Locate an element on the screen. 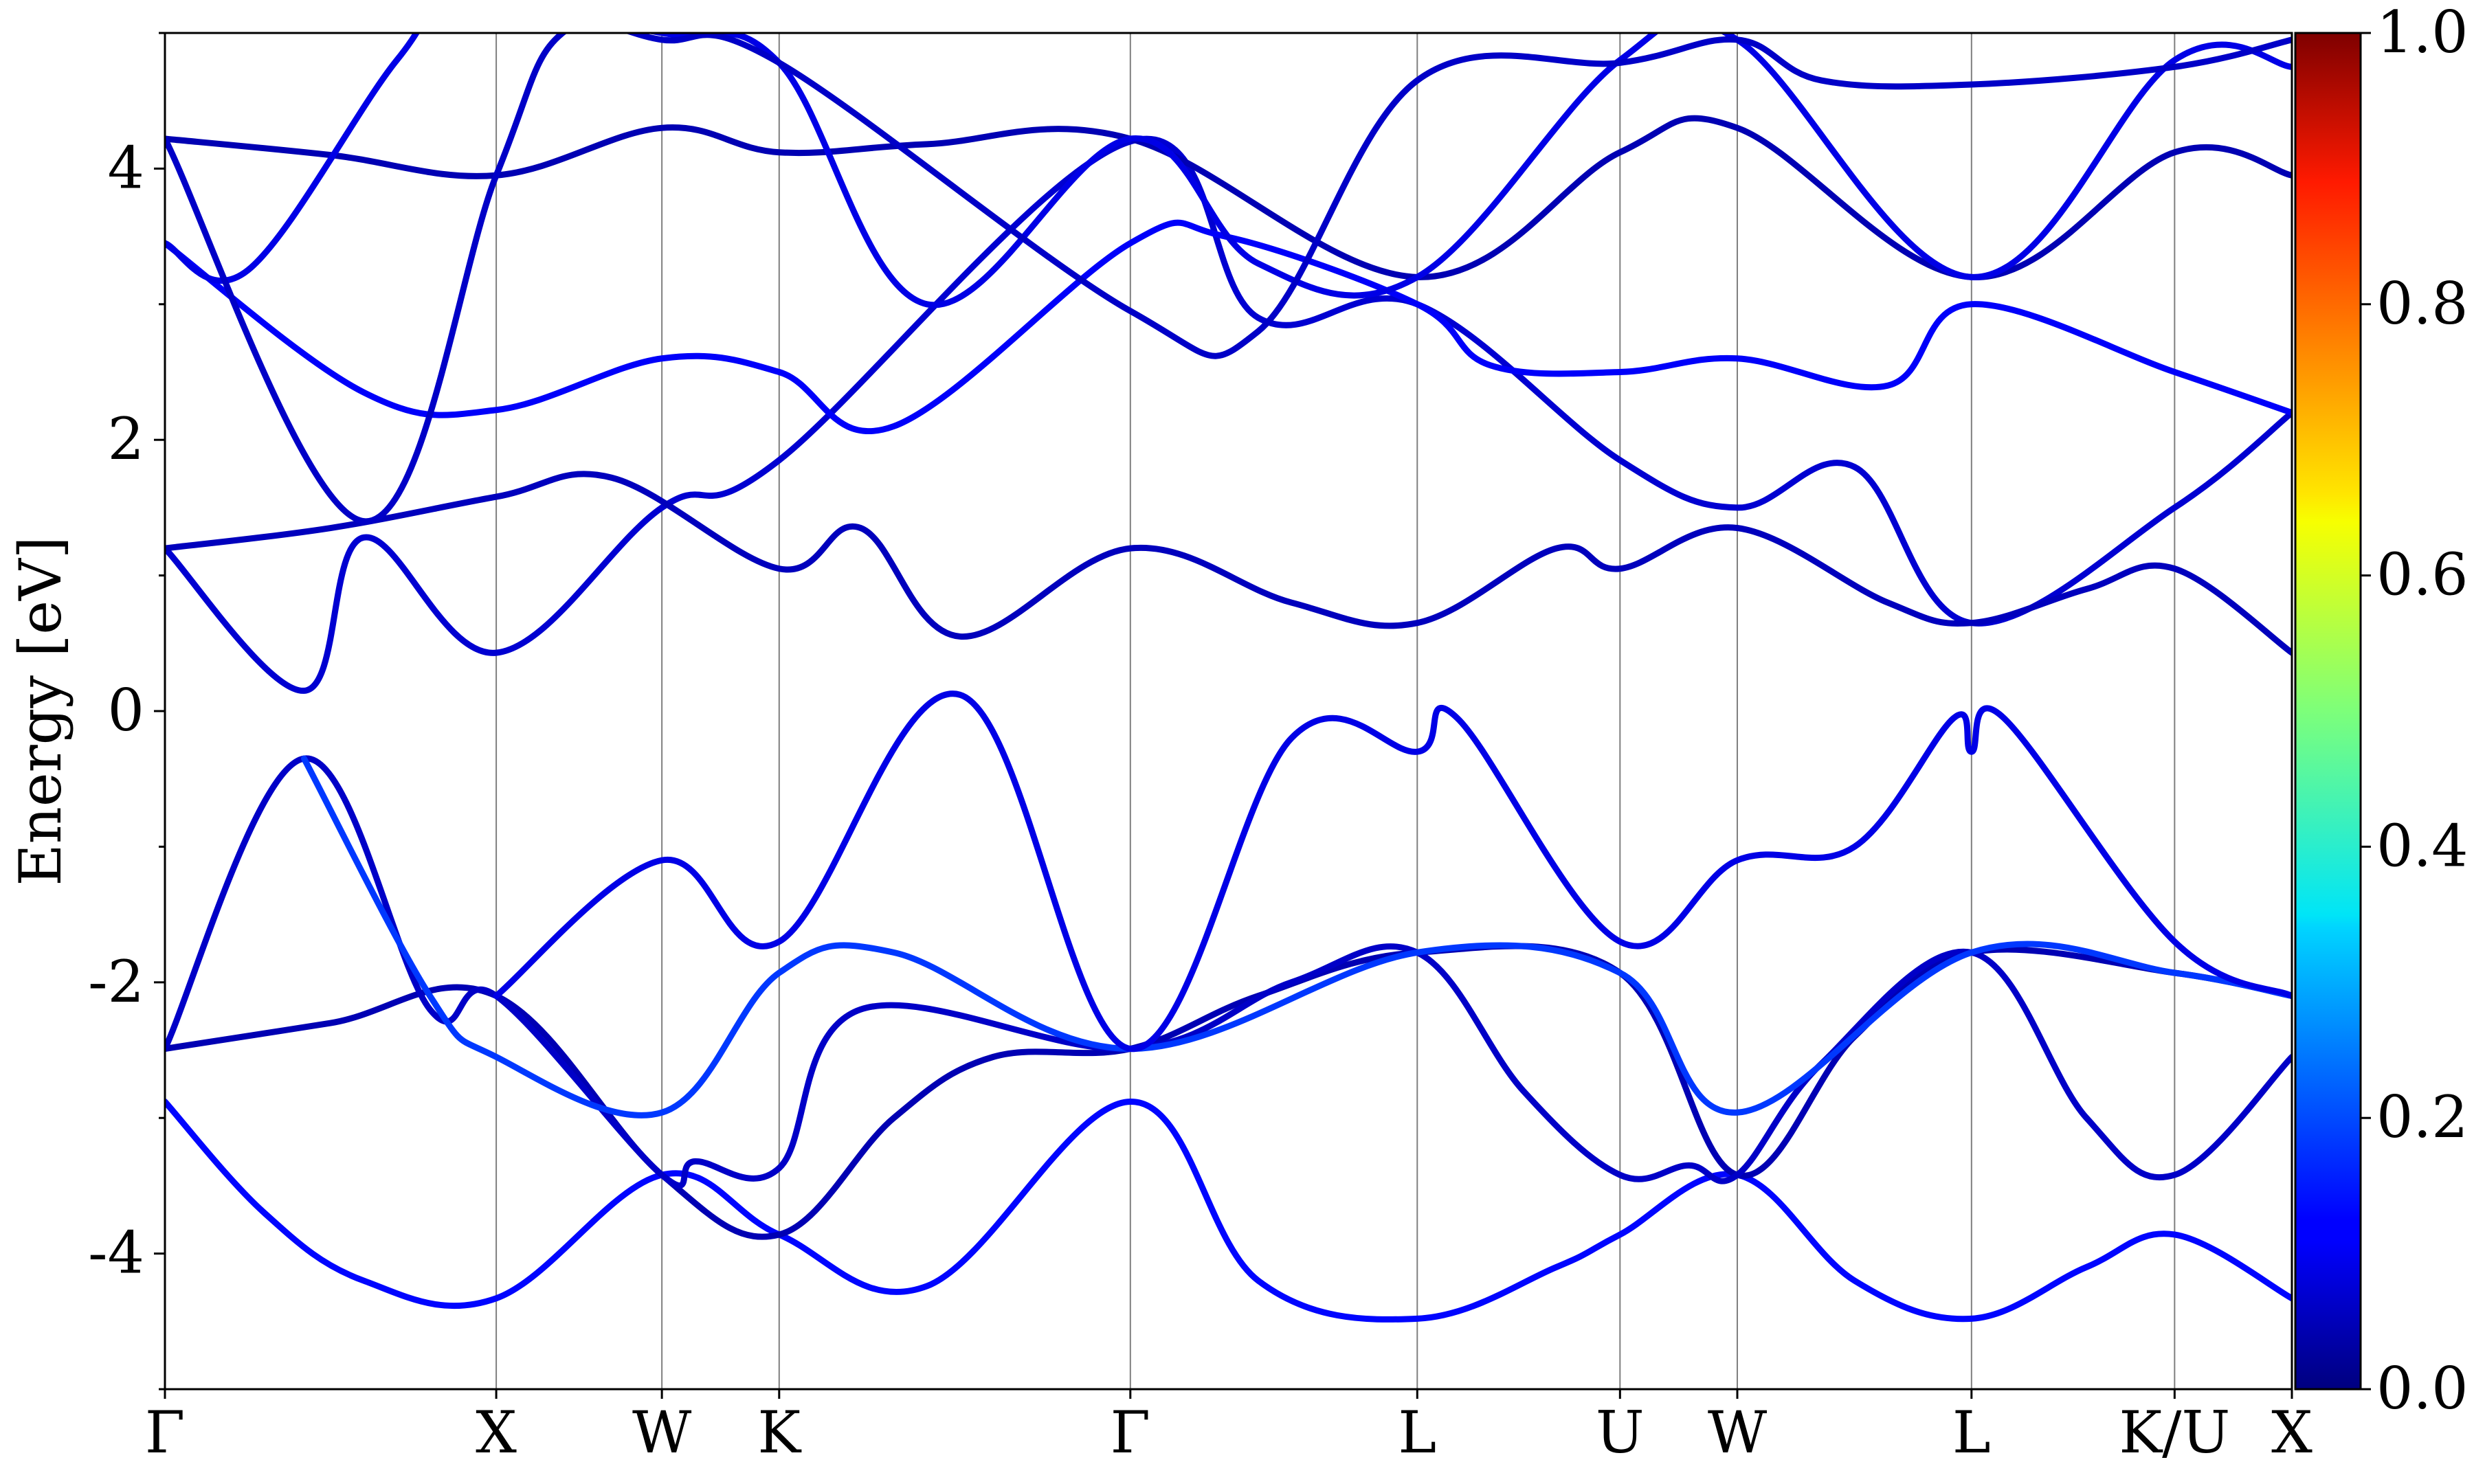 The width and height of the screenshot is (2474, 1484). colorbar-tick-label: 1.0 is located at coordinates (2422, 33).